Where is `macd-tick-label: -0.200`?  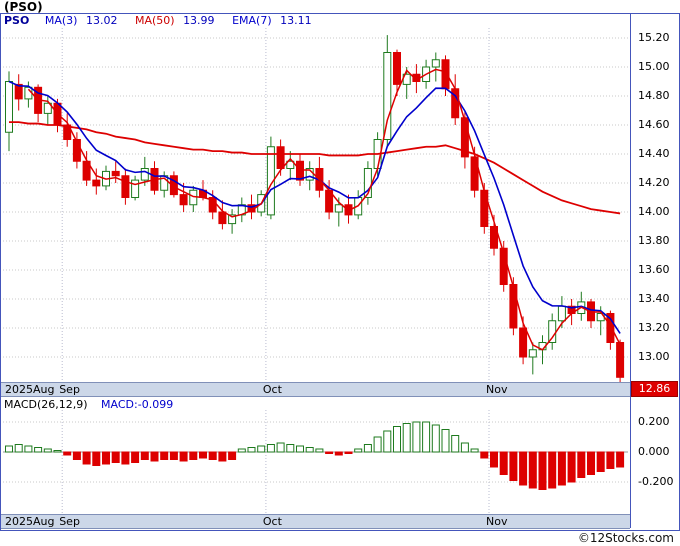 macd-tick-label: -0.200 is located at coordinates (656, 481).